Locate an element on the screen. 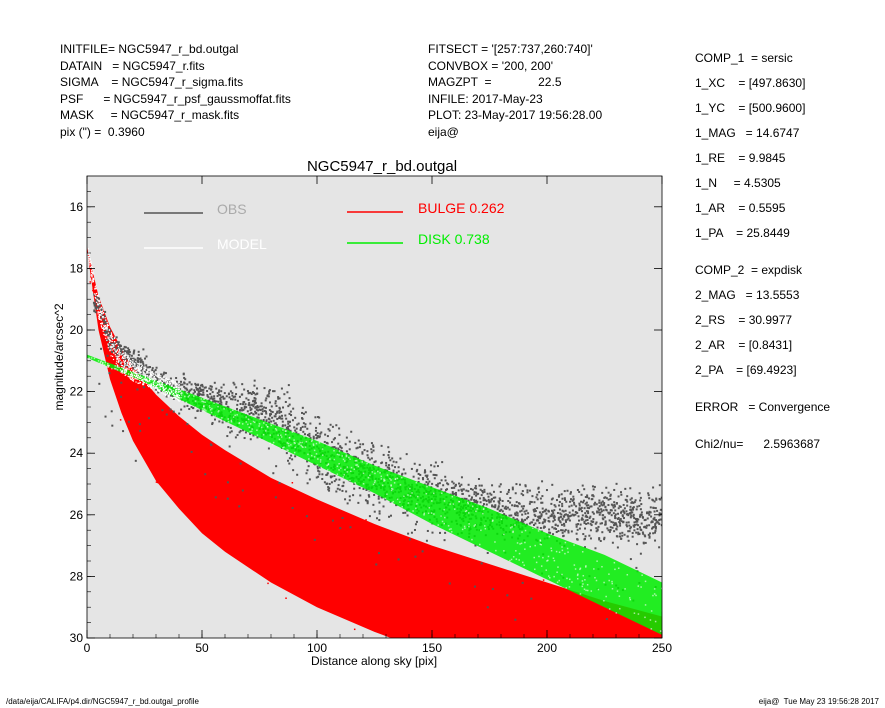 This screenshot has height=708, width=885. component-parameter: 2_PA = [69.4923] is located at coordinates (746, 370).